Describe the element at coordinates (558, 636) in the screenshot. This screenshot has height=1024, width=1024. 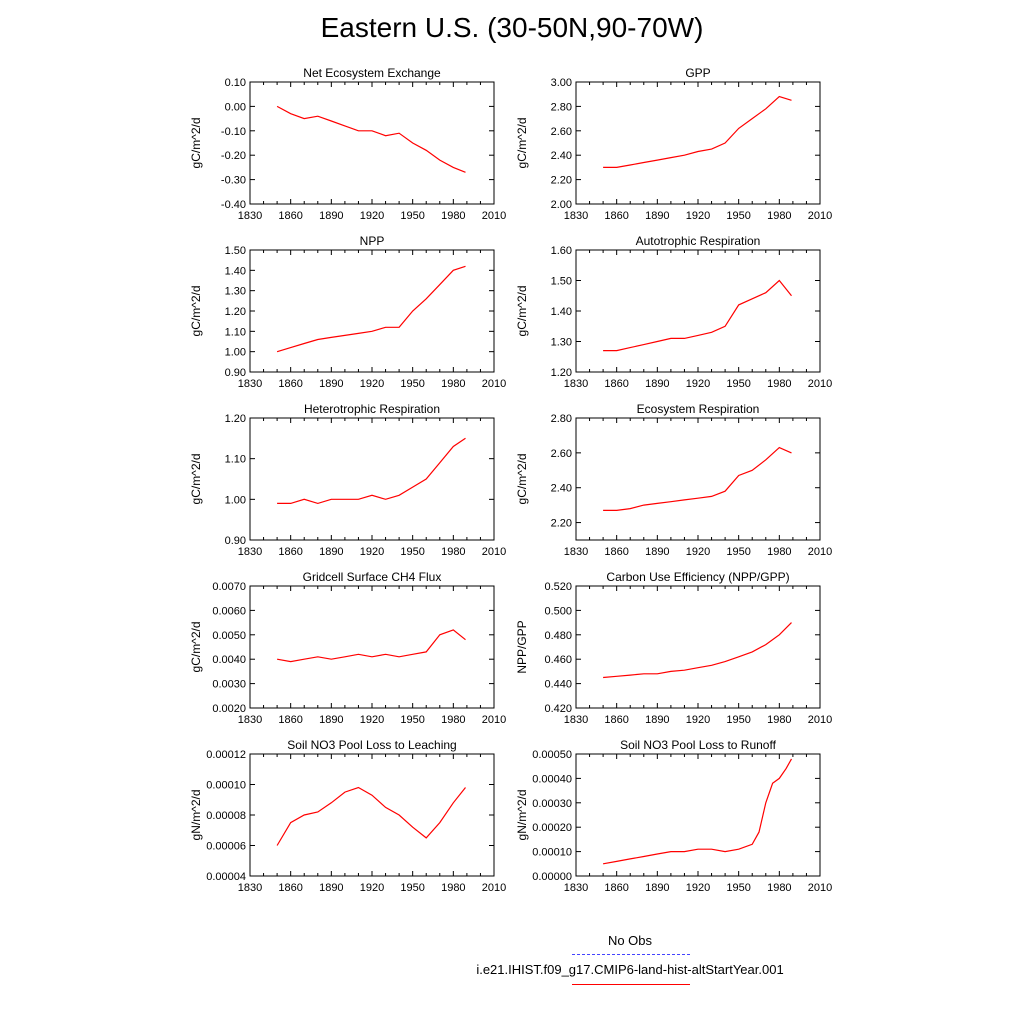
I see `y-tick-label: 0.480` at that location.